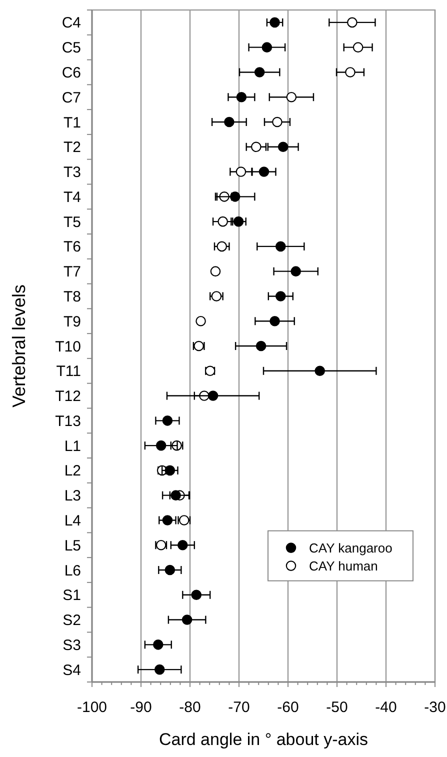 The image size is (447, 757). Describe the element at coordinates (350, 548) in the screenshot. I see `legend-label: CAY kangaroo` at that location.